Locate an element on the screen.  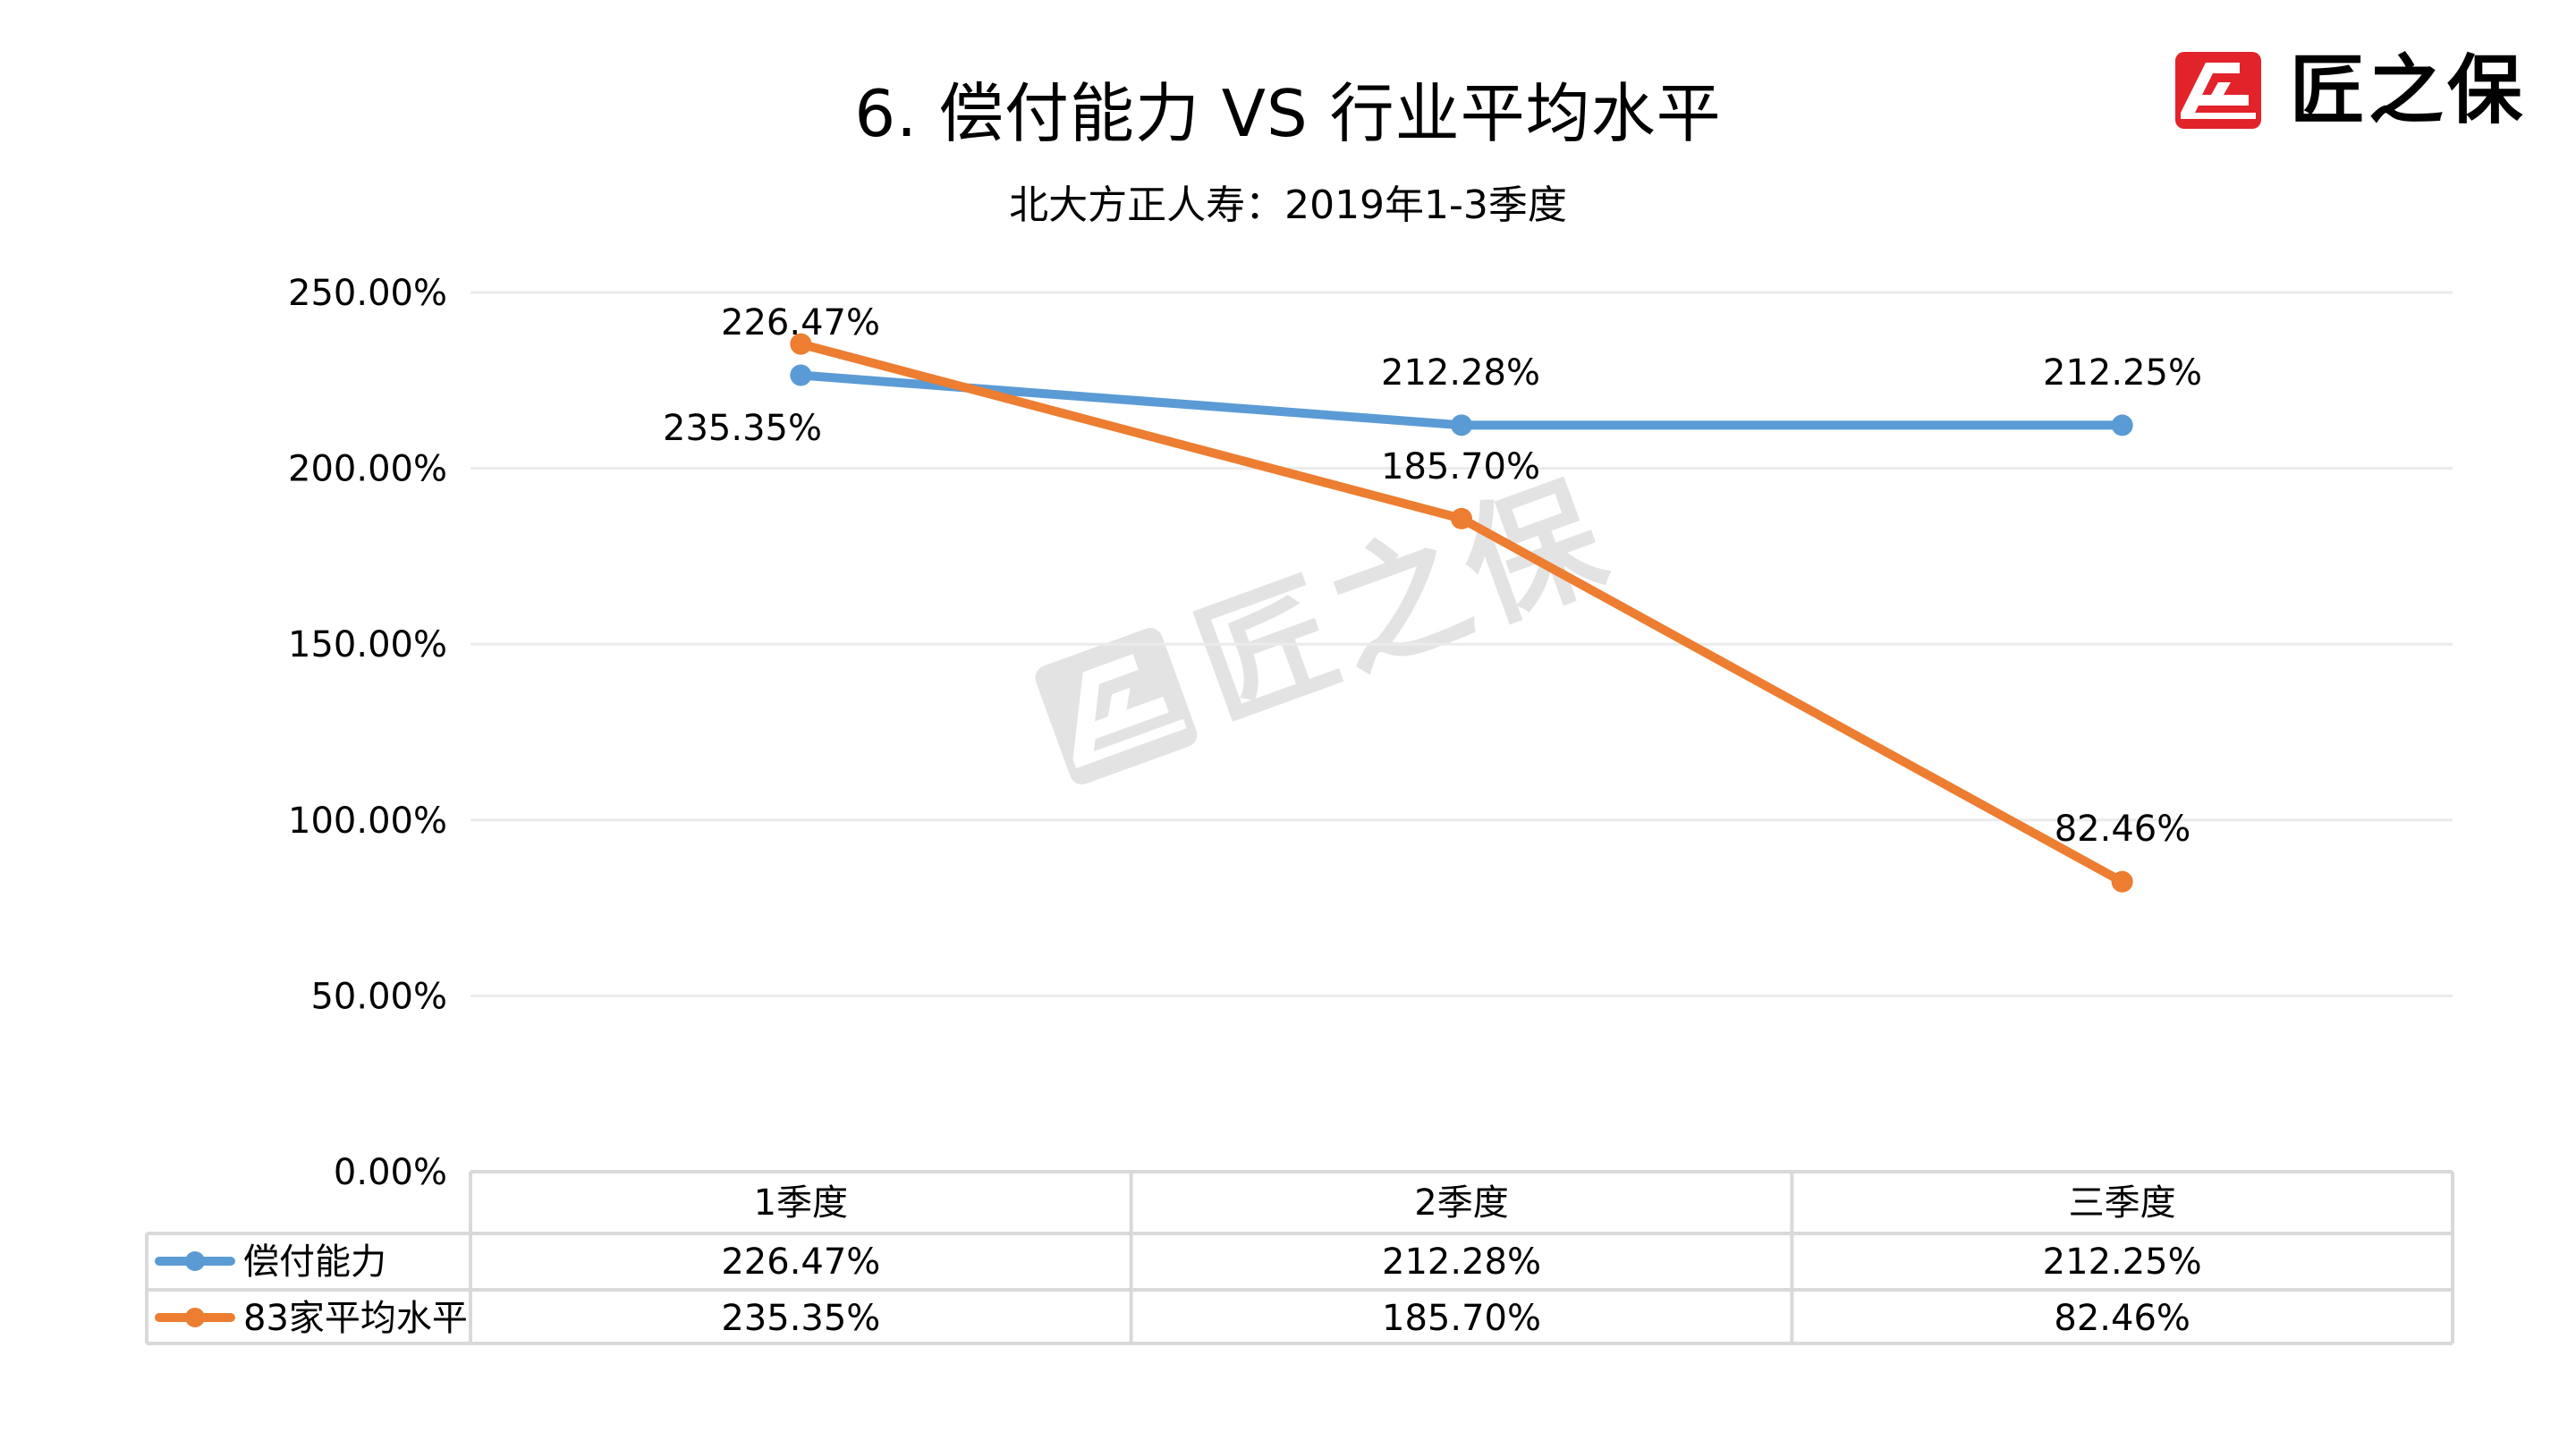
legend-label: 偿付能力 is located at coordinates (314, 1262).